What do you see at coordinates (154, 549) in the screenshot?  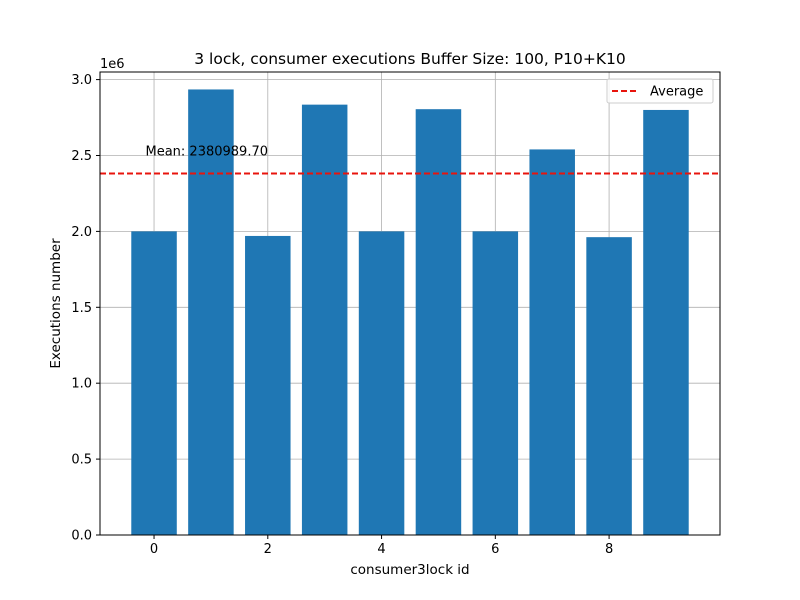 I see `x-tick-label: 0` at bounding box center [154, 549].